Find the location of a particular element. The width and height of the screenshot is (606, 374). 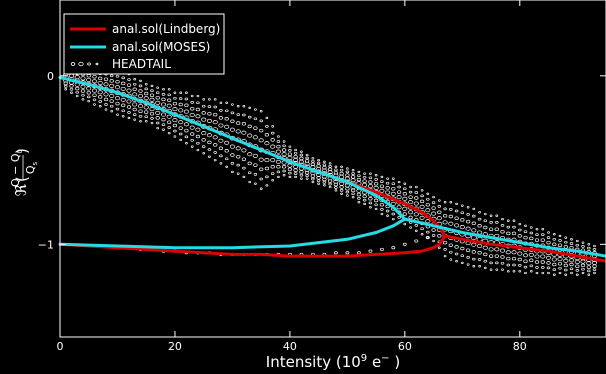

x-axis-title: Intensity (109 e− ) is located at coordinates (333, 362).